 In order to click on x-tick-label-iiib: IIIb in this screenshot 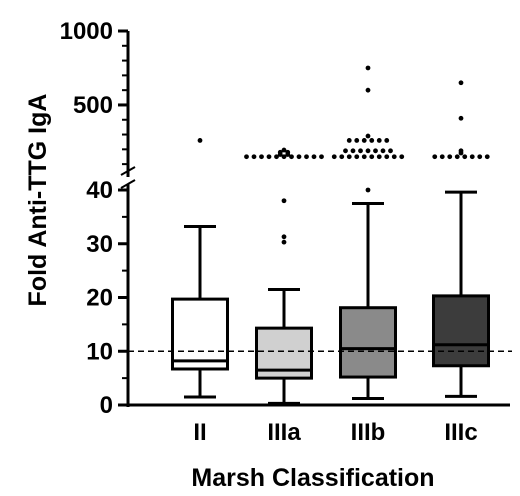, I will do `click(368, 432)`.